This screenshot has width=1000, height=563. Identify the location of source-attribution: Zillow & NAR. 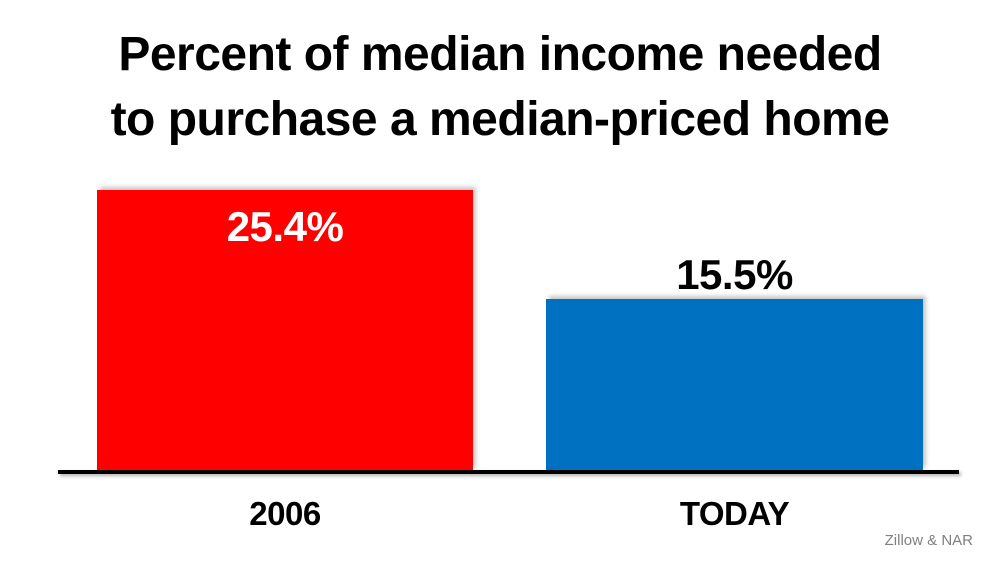
(928, 540).